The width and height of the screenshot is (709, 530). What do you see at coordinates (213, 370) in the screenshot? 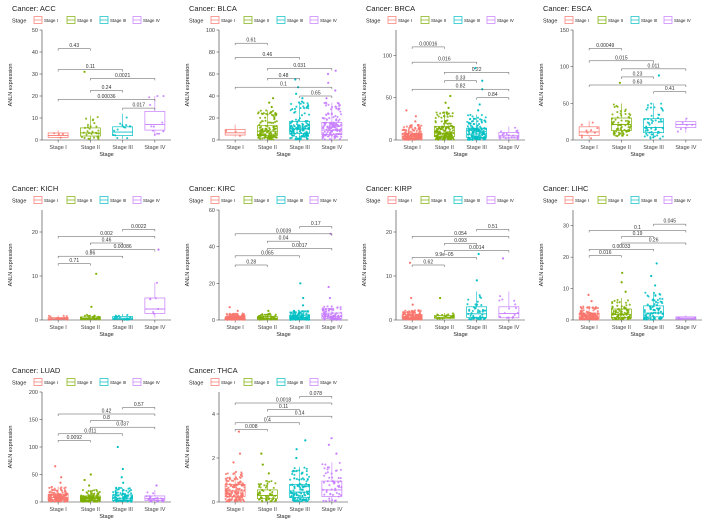
I see `panel-title: Cancer: THCA` at bounding box center [213, 370].